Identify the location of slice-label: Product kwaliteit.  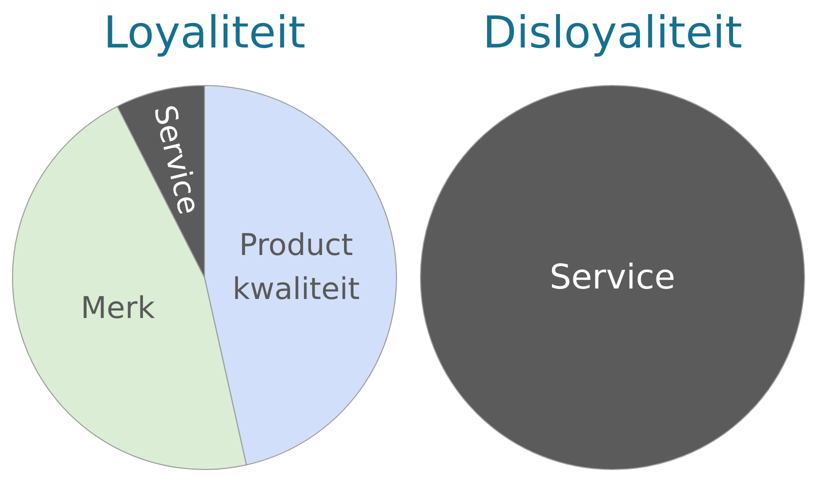
(296, 267).